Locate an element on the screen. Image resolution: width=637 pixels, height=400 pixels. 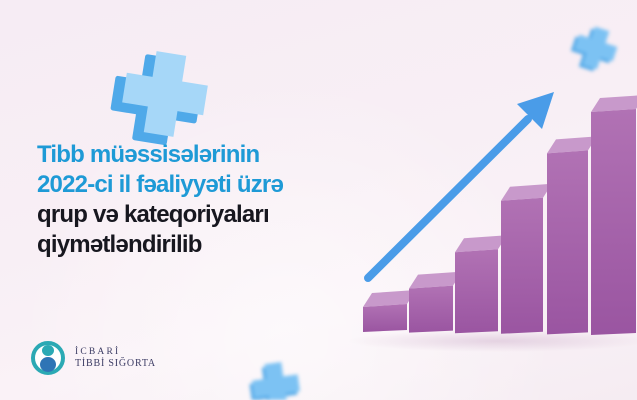
big-plus-icon is located at coordinates (159, 98).